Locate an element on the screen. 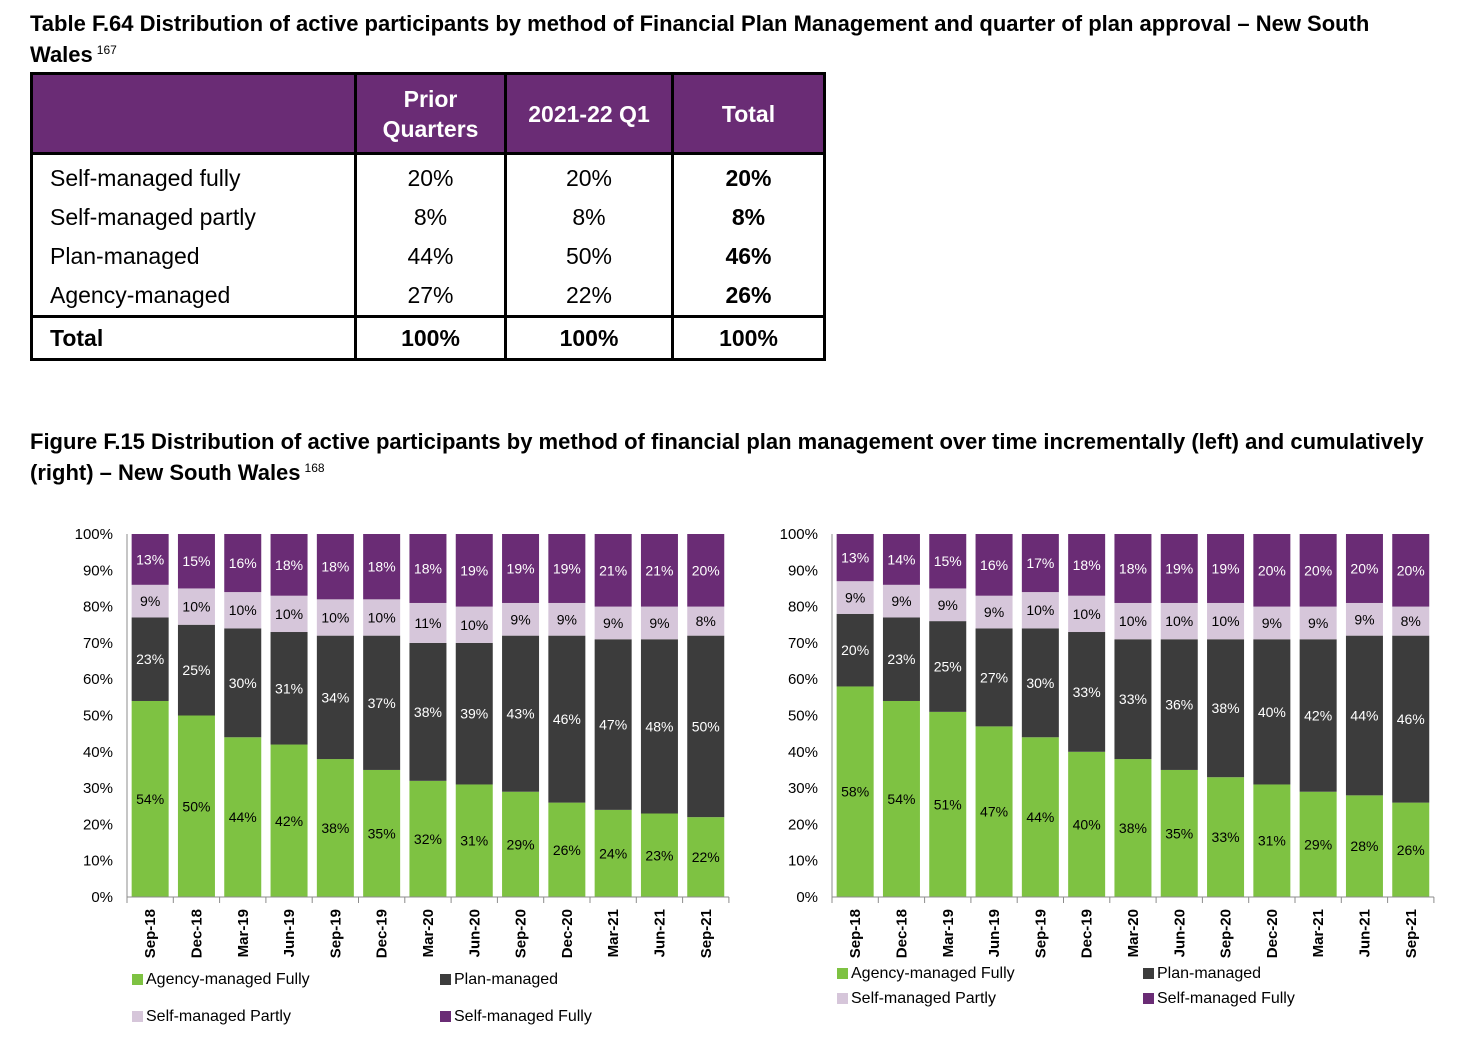 This screenshot has height=1040, width=1478. data-label: 33% is located at coordinates (1226, 837).